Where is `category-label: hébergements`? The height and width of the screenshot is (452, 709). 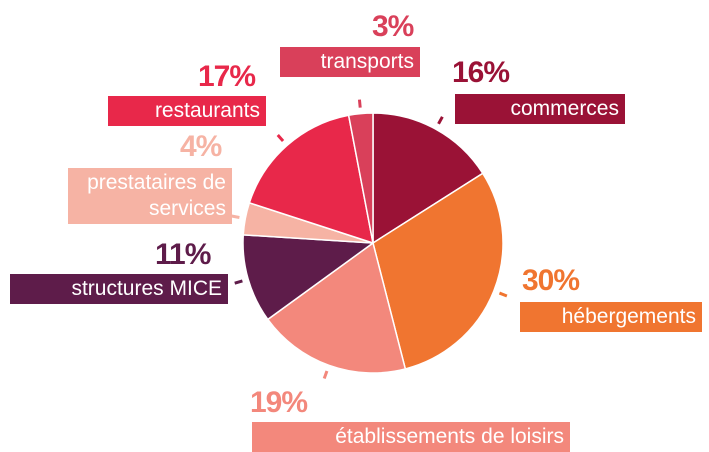
category-label: hébergements is located at coordinates (611, 317).